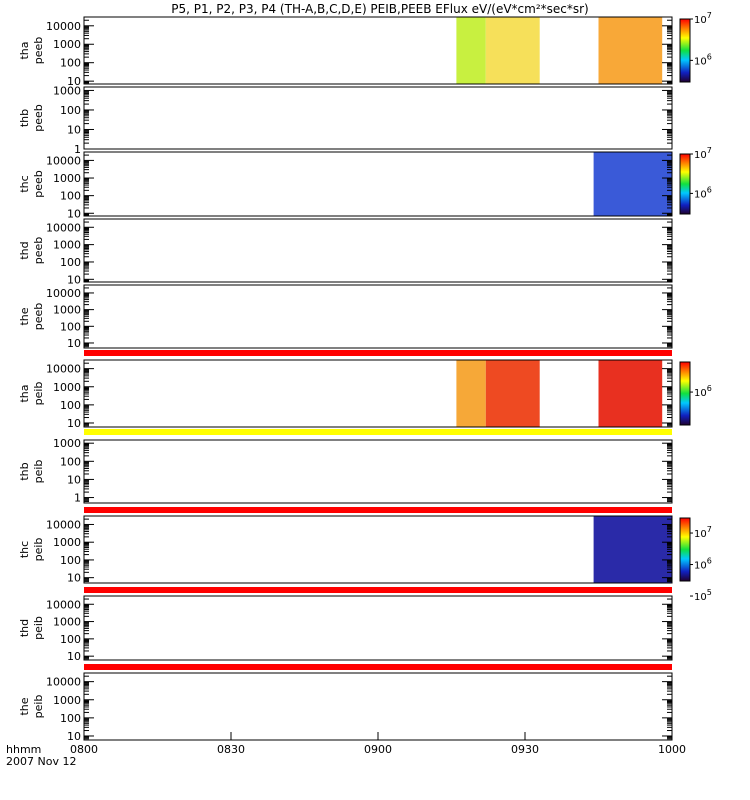 The width and height of the screenshot is (750, 800). I want to click on x-tick-label: 0900, so click(378, 749).